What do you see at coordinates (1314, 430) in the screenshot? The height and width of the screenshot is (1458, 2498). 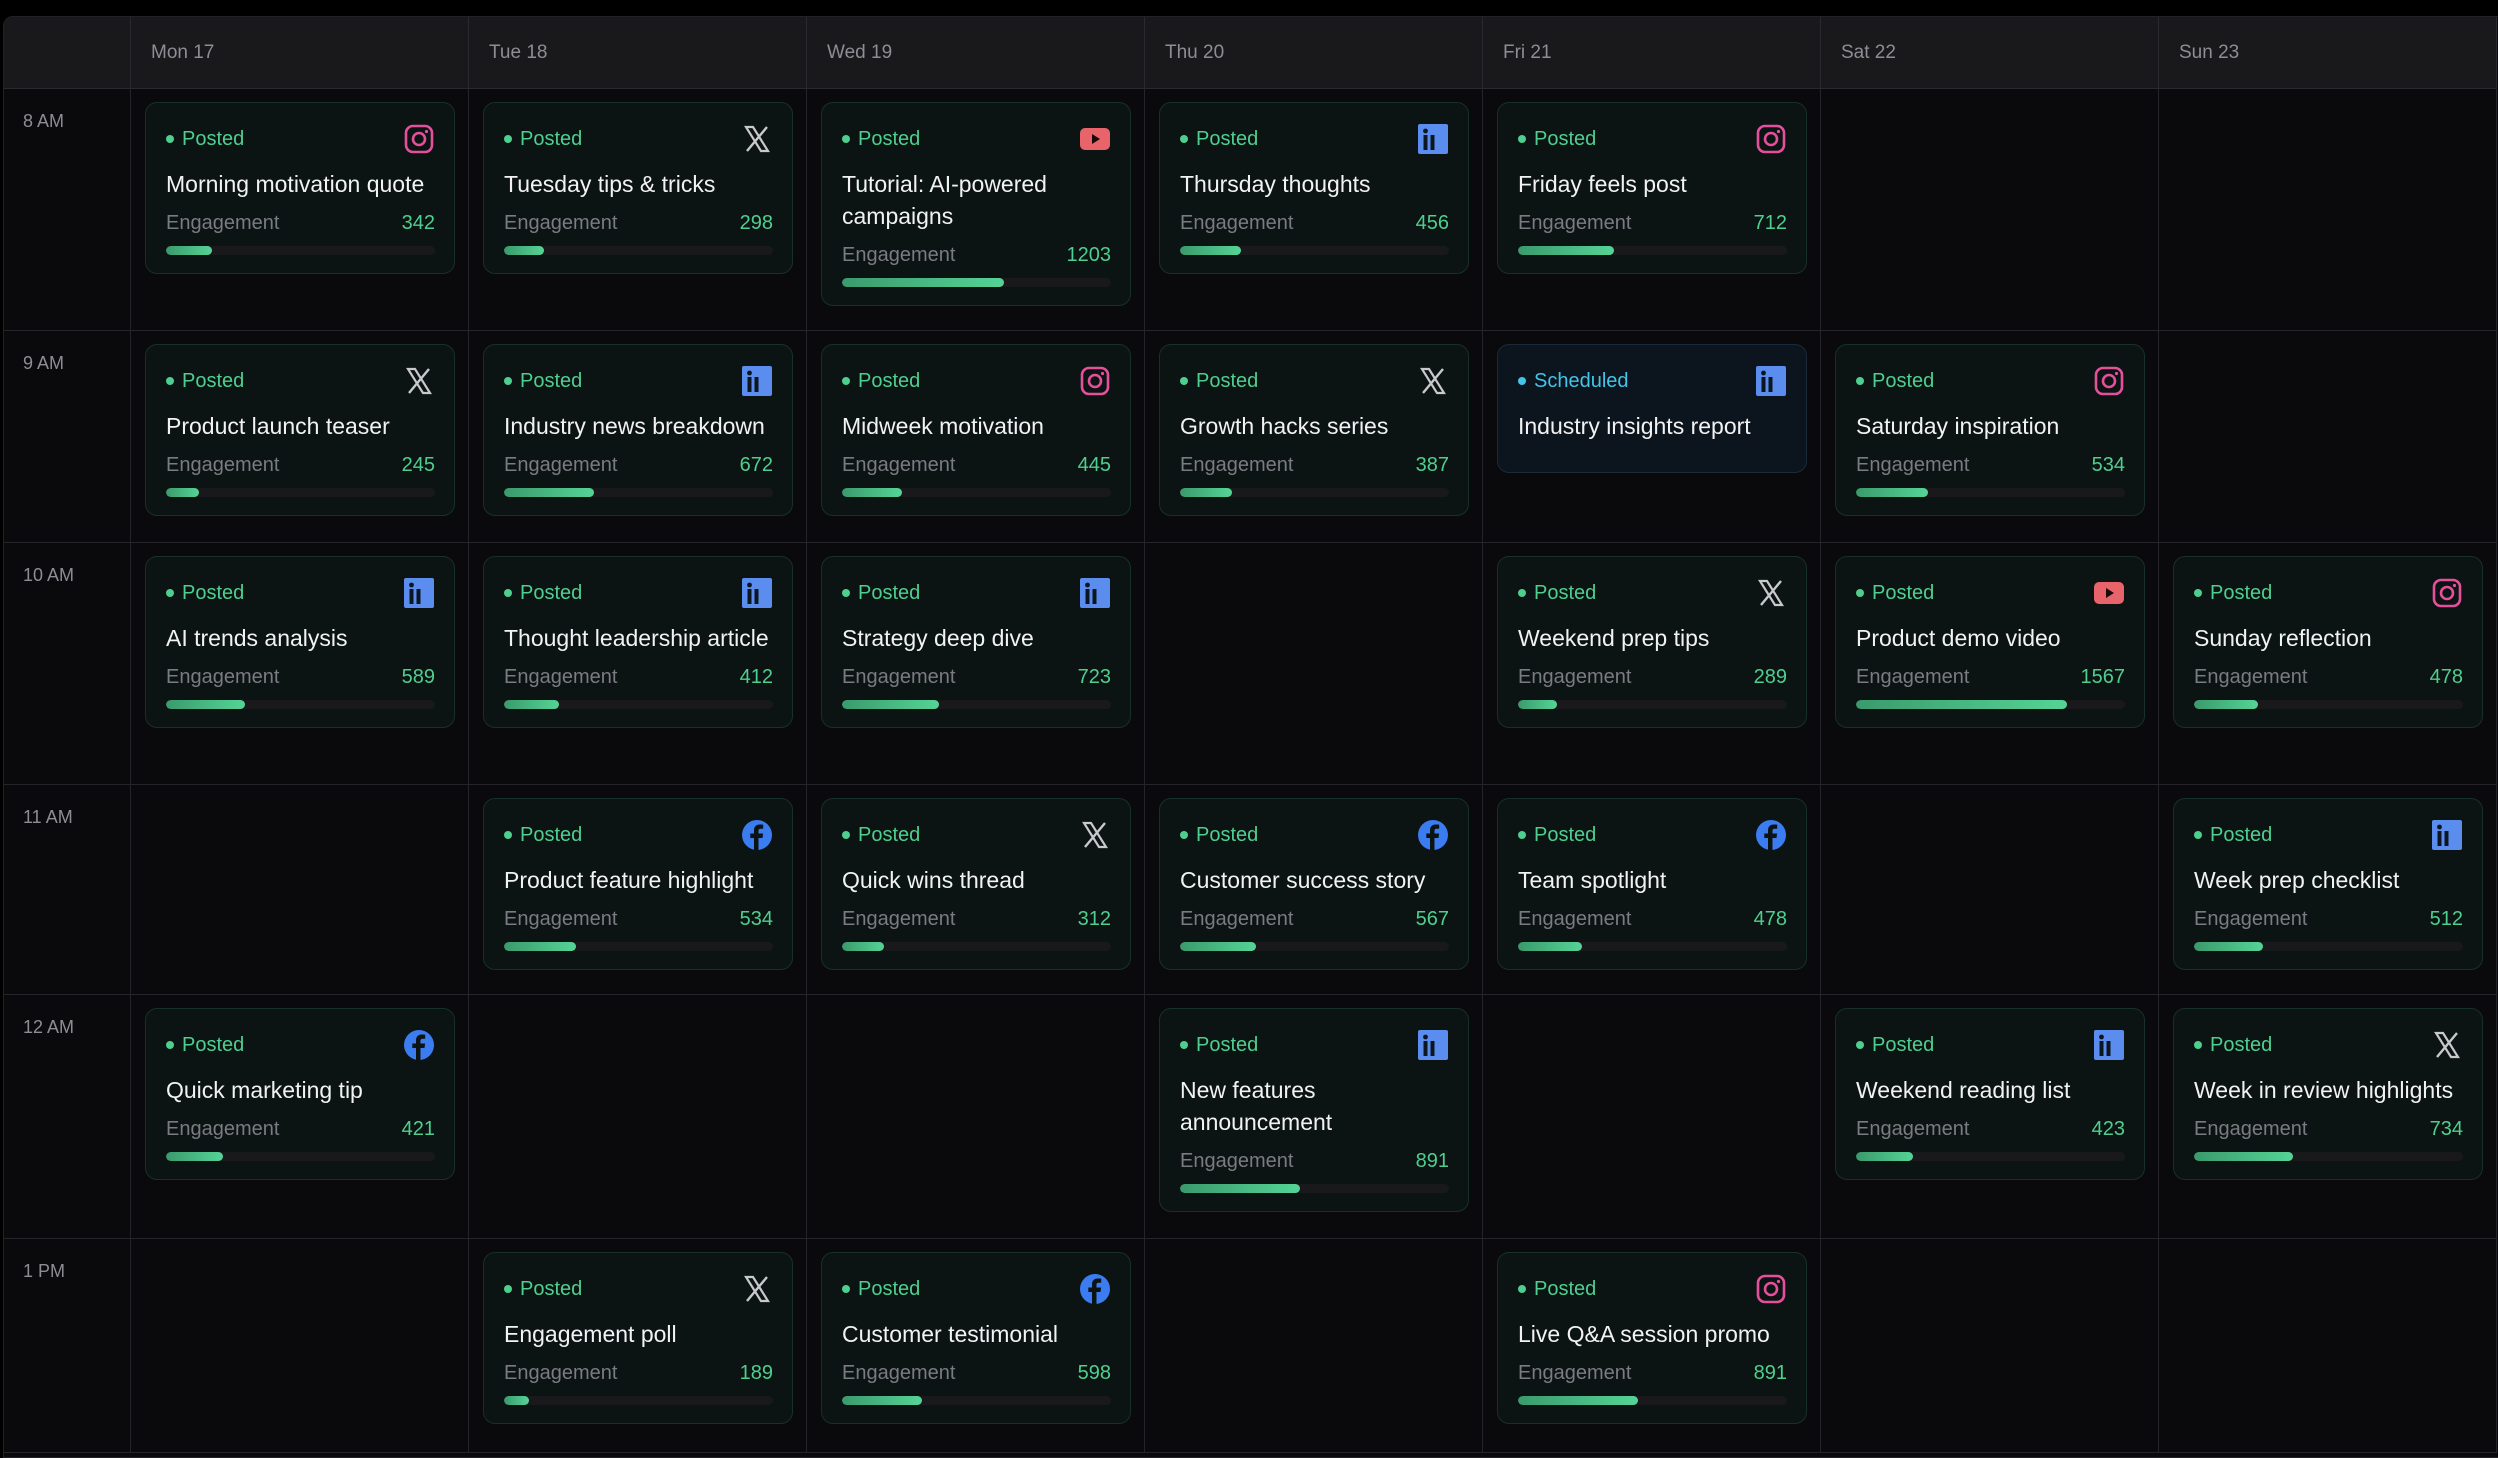 I see `post-card: Posted Growth hacks series Engagement 387` at bounding box center [1314, 430].